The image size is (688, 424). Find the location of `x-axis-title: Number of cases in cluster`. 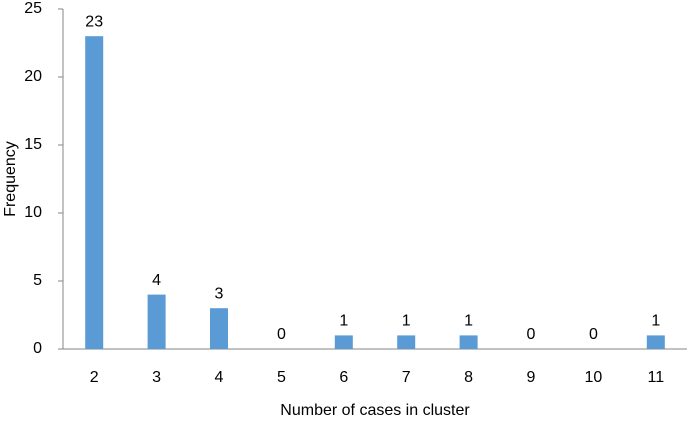

x-axis-title: Number of cases in cluster is located at coordinates (375, 410).